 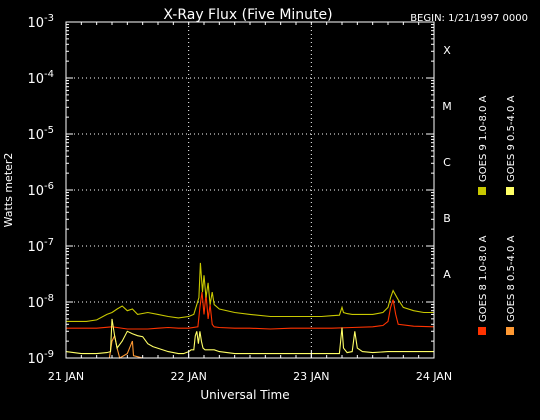 What do you see at coordinates (244, 395) in the screenshot?
I see `x-axis-label: Universal Time` at bounding box center [244, 395].